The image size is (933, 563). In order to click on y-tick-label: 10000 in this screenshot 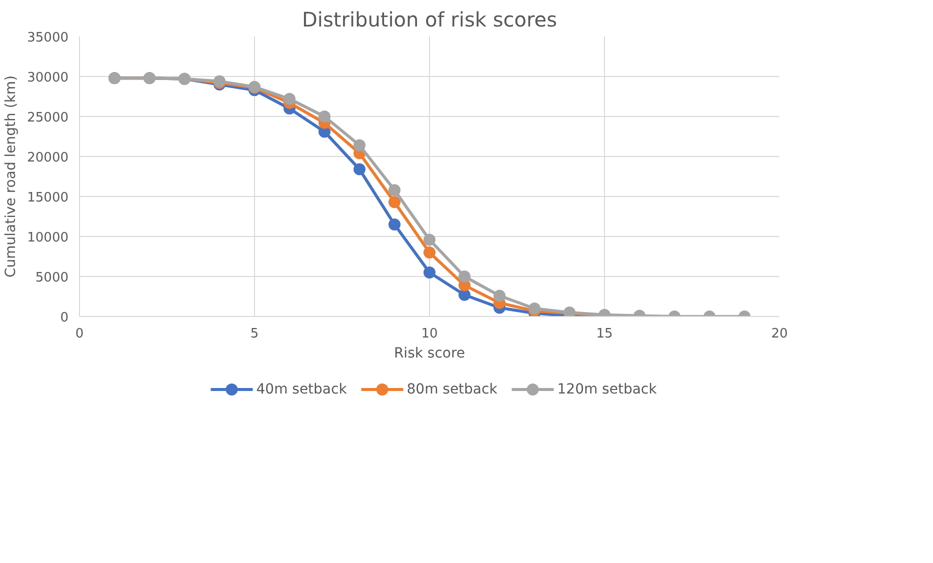, I will do `click(48, 238)`.